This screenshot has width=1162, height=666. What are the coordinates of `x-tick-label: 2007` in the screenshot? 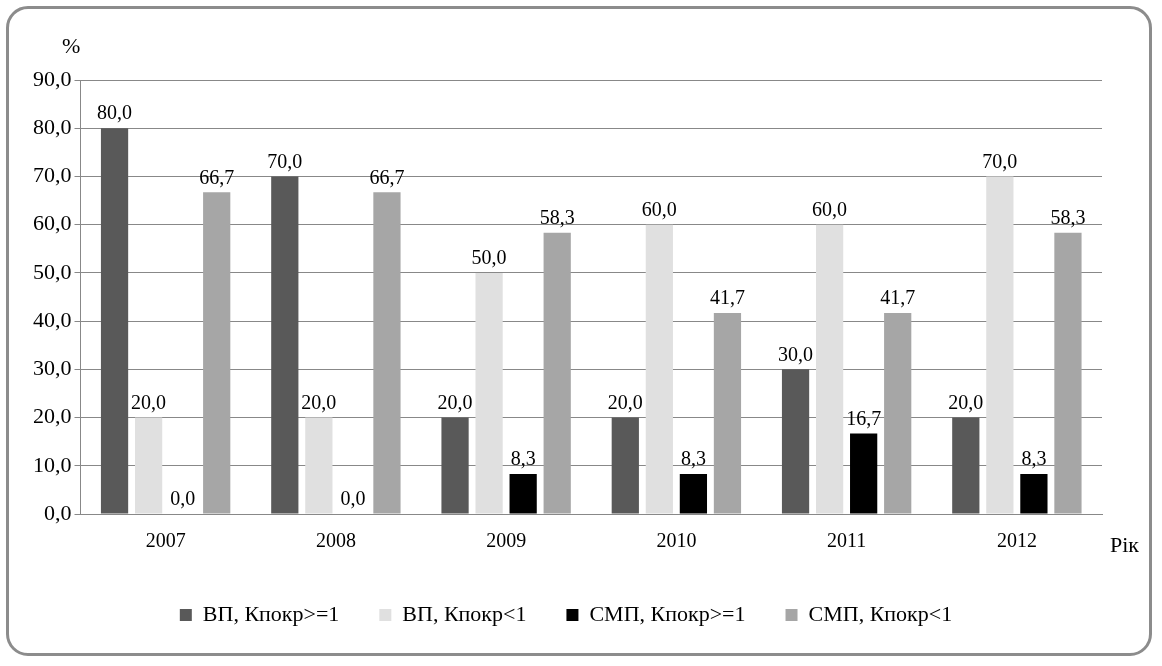 It's located at (165, 540).